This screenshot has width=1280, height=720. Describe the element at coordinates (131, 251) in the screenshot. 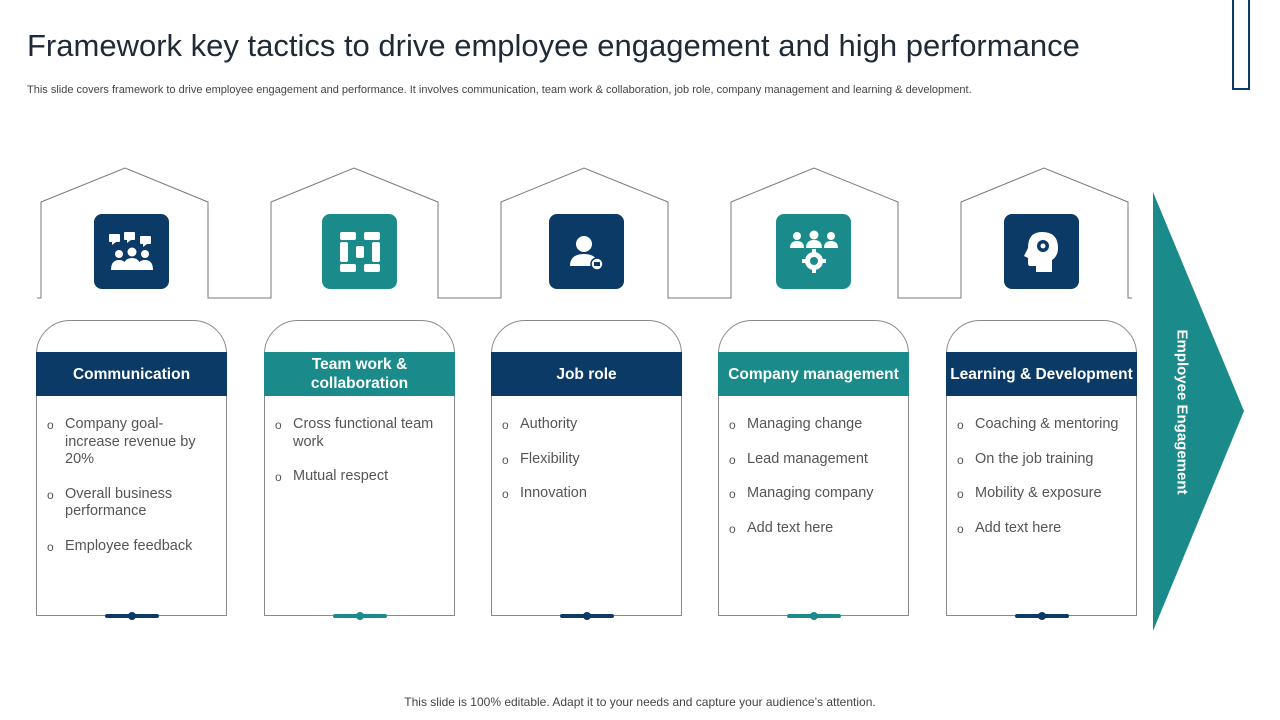

I see `group-chat-icon` at that location.